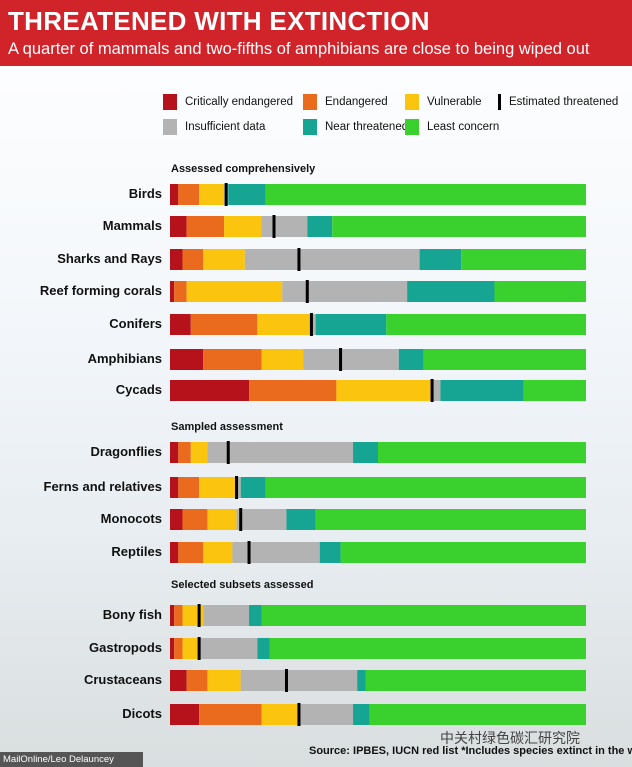  What do you see at coordinates (131, 518) in the screenshot?
I see `category-label: Monocots` at bounding box center [131, 518].